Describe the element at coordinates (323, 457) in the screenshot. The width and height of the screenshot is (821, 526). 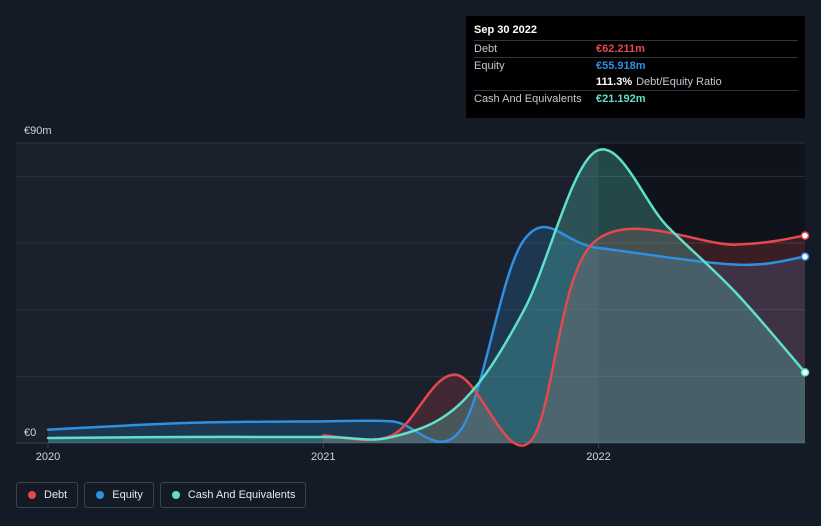
I see `x-tick-label: 2021` at that location.